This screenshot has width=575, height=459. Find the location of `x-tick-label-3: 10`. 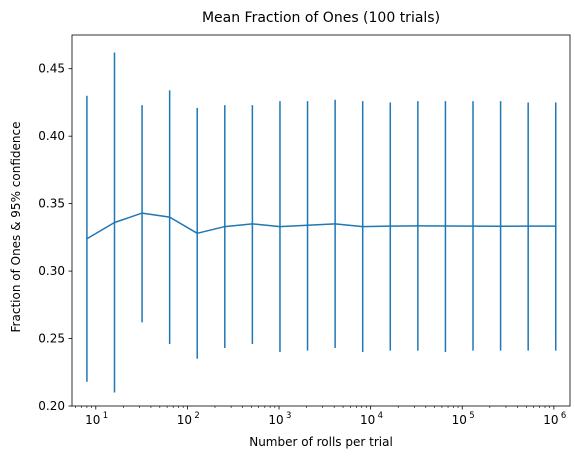

x-tick-label-3: 10 is located at coordinates (367, 420).